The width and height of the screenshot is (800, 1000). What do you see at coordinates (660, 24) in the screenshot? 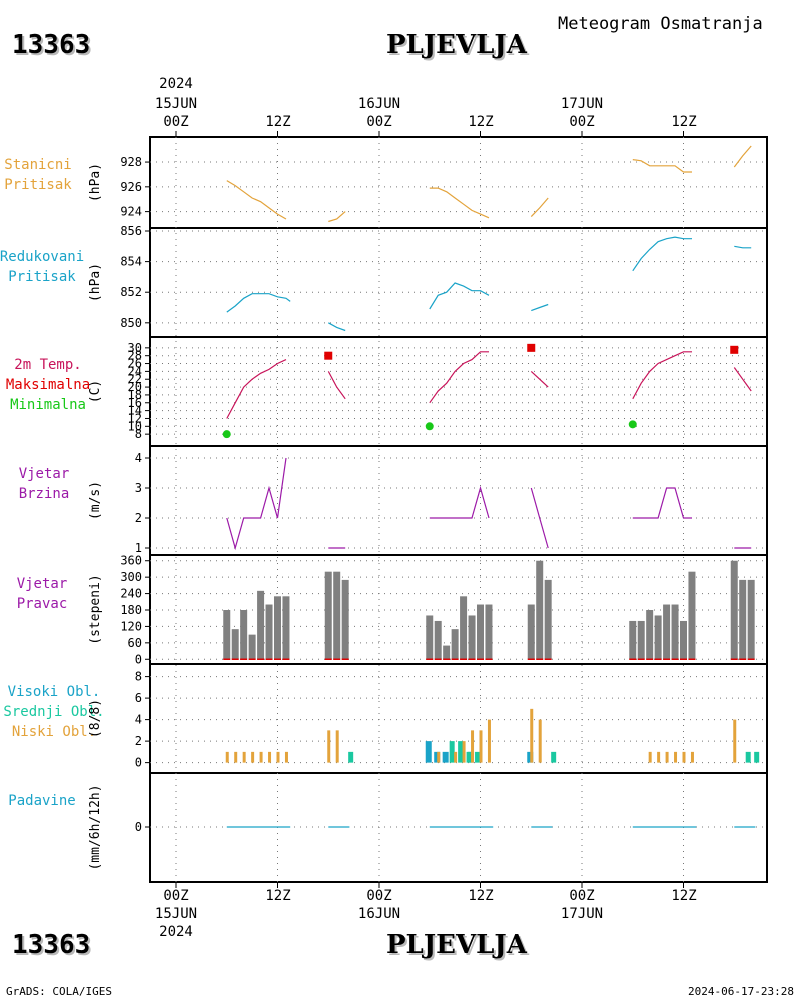
I see `chart-subtitle: Meteogram Osmatranja` at bounding box center [660, 24].